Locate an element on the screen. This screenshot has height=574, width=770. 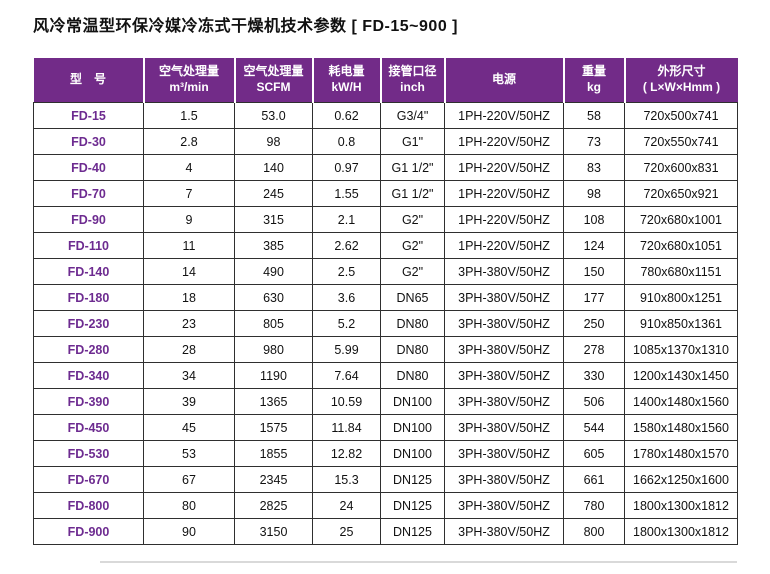
cell-capacity-scfm: 805 is located at coordinates (273, 323).